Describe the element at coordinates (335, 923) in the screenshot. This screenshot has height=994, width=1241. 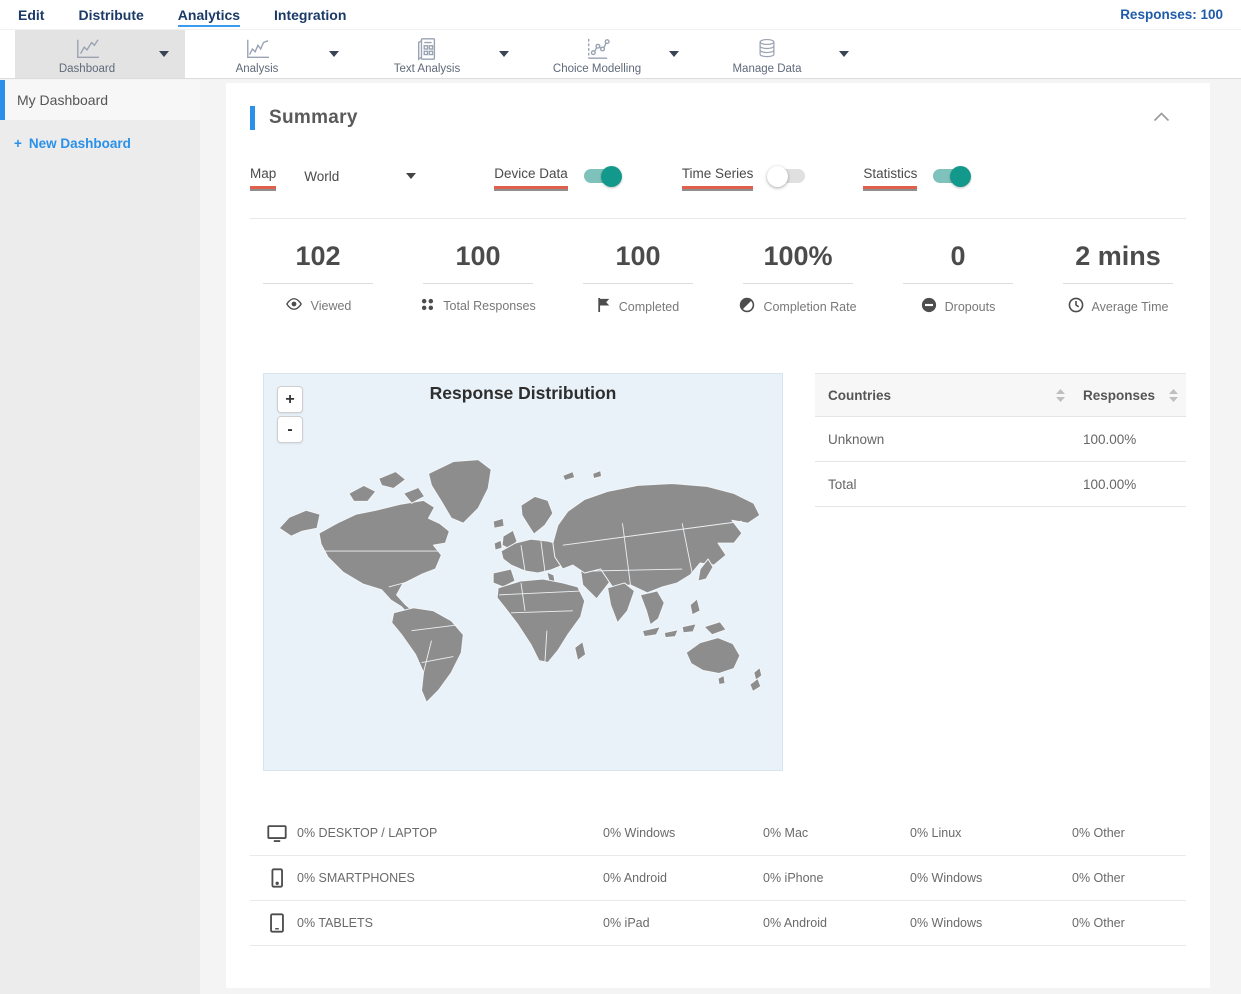
I see `device-category-label: 0% TABLETS` at that location.